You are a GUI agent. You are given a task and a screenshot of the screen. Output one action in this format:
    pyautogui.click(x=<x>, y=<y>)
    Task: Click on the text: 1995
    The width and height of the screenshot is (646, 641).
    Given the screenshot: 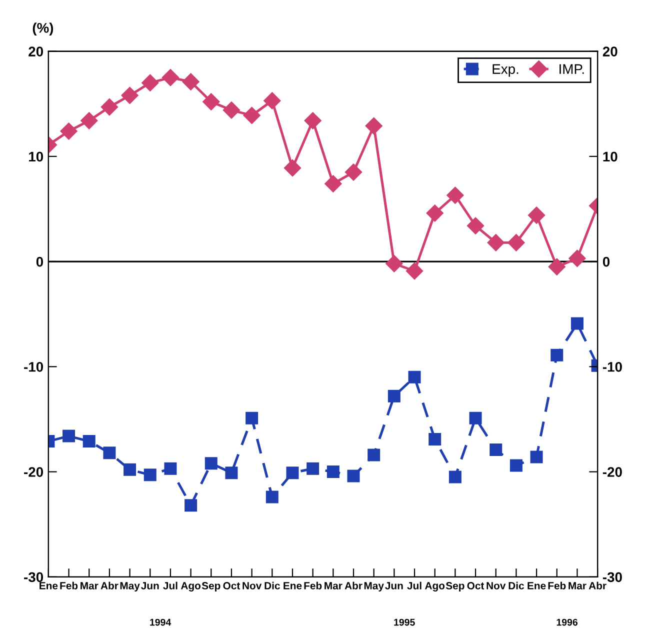 What is the action you would take?
    pyautogui.click(x=404, y=622)
    